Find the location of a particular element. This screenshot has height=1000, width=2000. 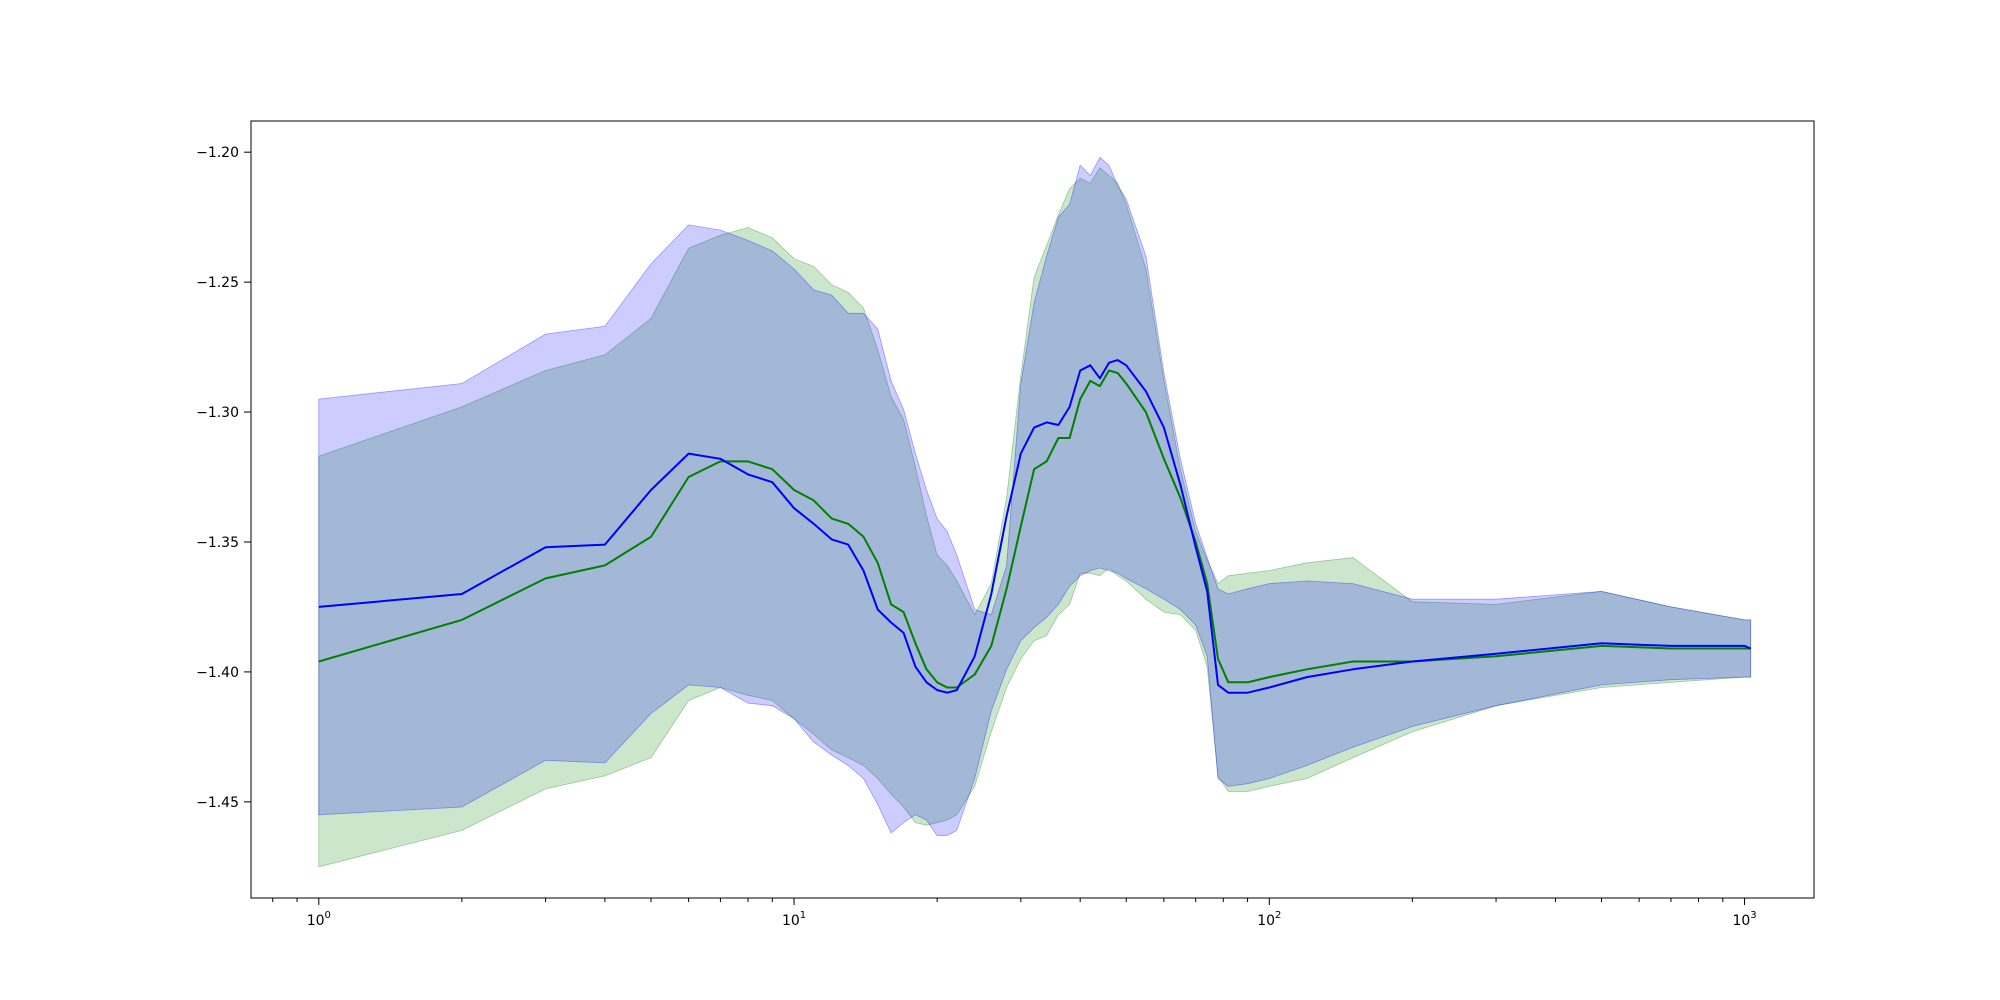

x-tick-label: 10⁰ is located at coordinates (319, 919).